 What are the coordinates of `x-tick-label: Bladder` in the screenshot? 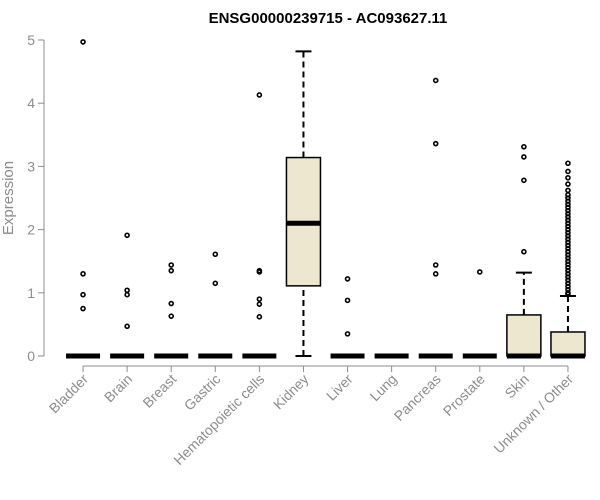 It's located at (69, 394).